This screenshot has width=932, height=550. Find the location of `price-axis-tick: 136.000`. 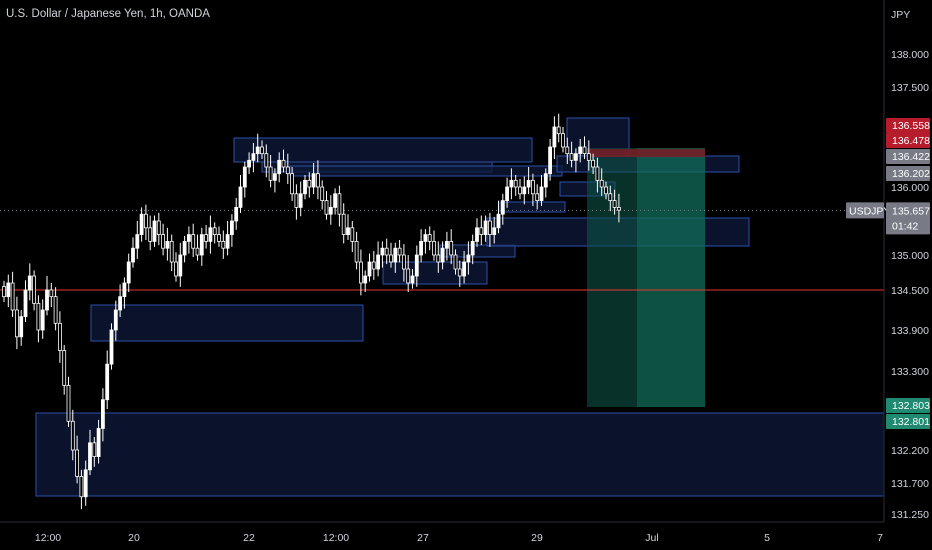

price-axis-tick: 136.000 is located at coordinates (910, 188).